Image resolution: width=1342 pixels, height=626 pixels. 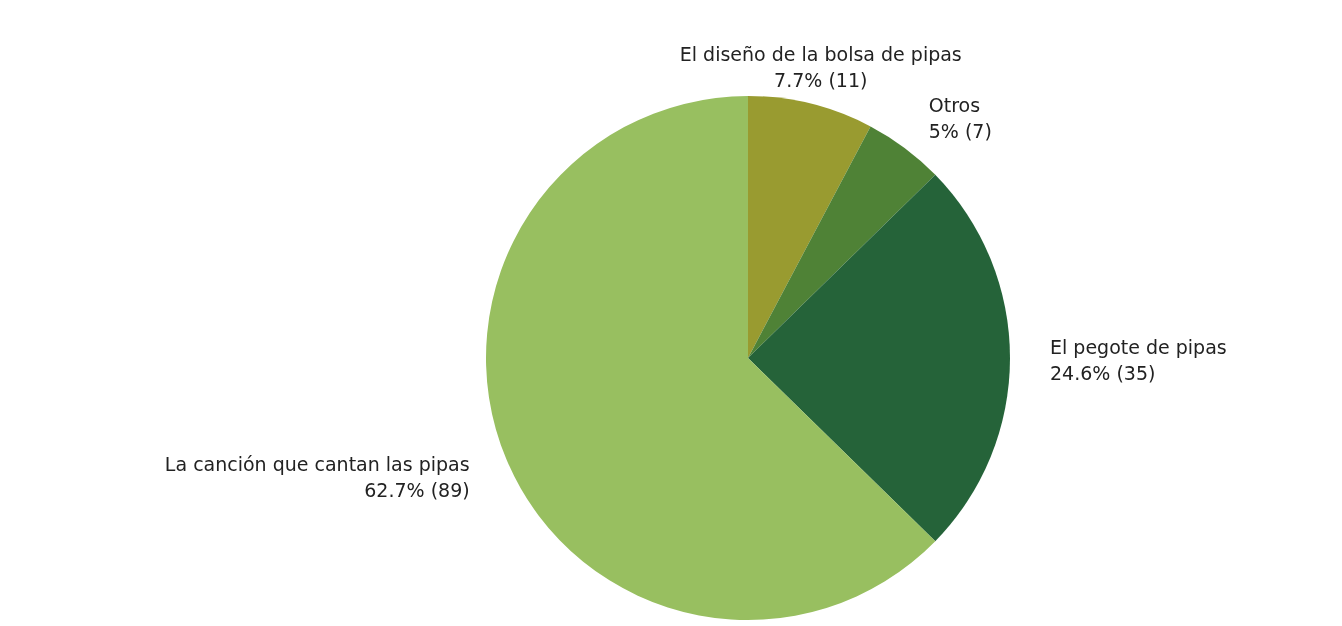 I want to click on slice-label: El diseño de la bolsa de pipas, so click(x=820, y=53).